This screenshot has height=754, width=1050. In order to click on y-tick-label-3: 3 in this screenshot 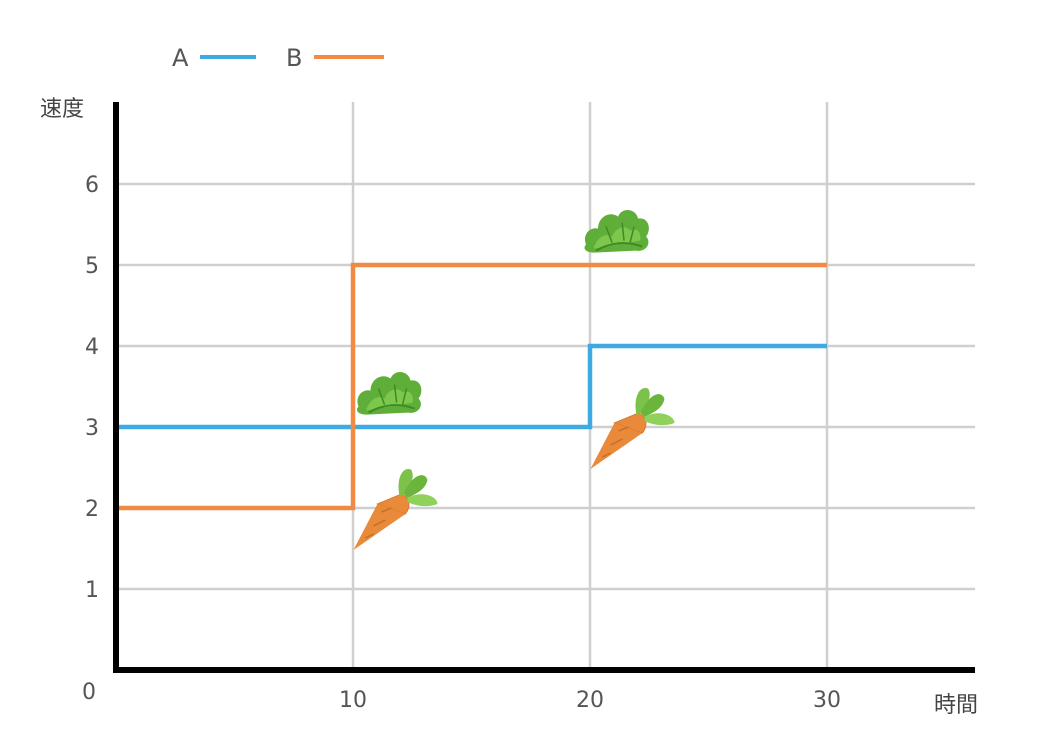, I will do `click(92, 428)`.